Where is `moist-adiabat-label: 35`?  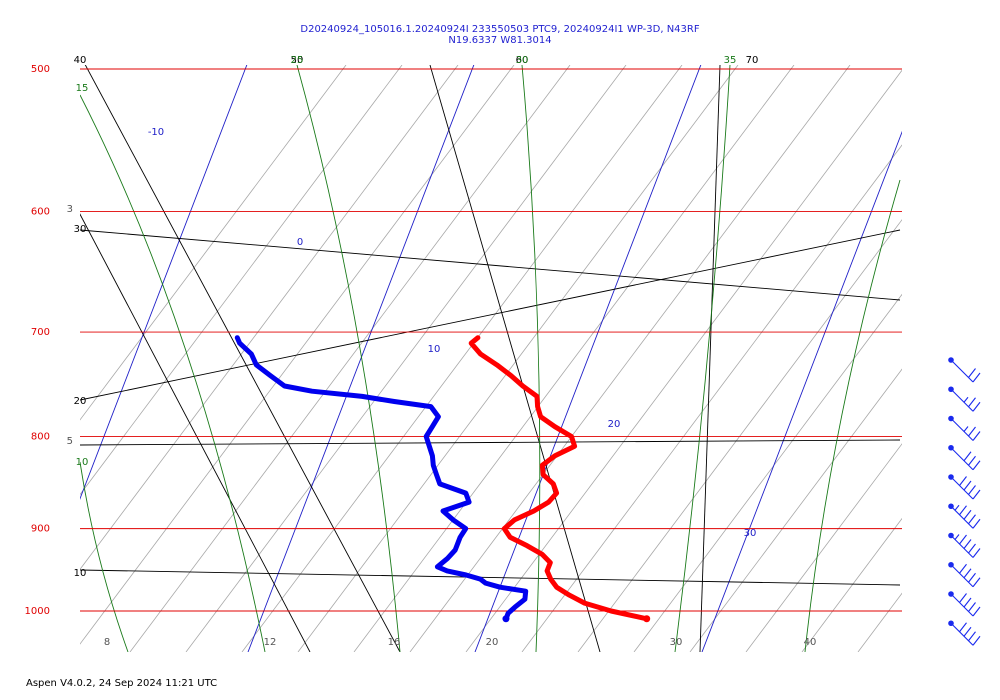
moist-adiabat-label: 35 is located at coordinates (730, 60).